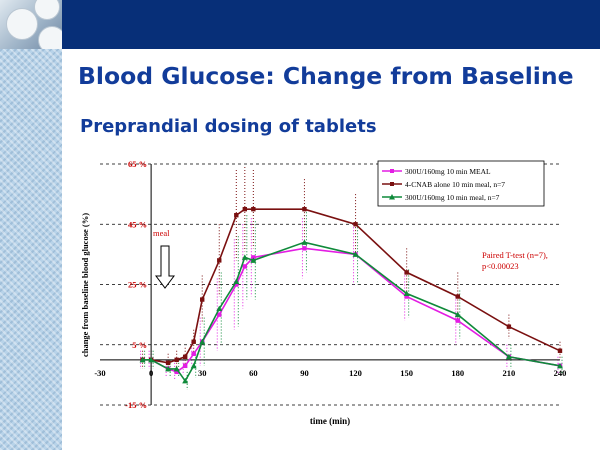  Describe the element at coordinates (137, 224) in the screenshot. I see `y-tick-label: 45 %` at that location.